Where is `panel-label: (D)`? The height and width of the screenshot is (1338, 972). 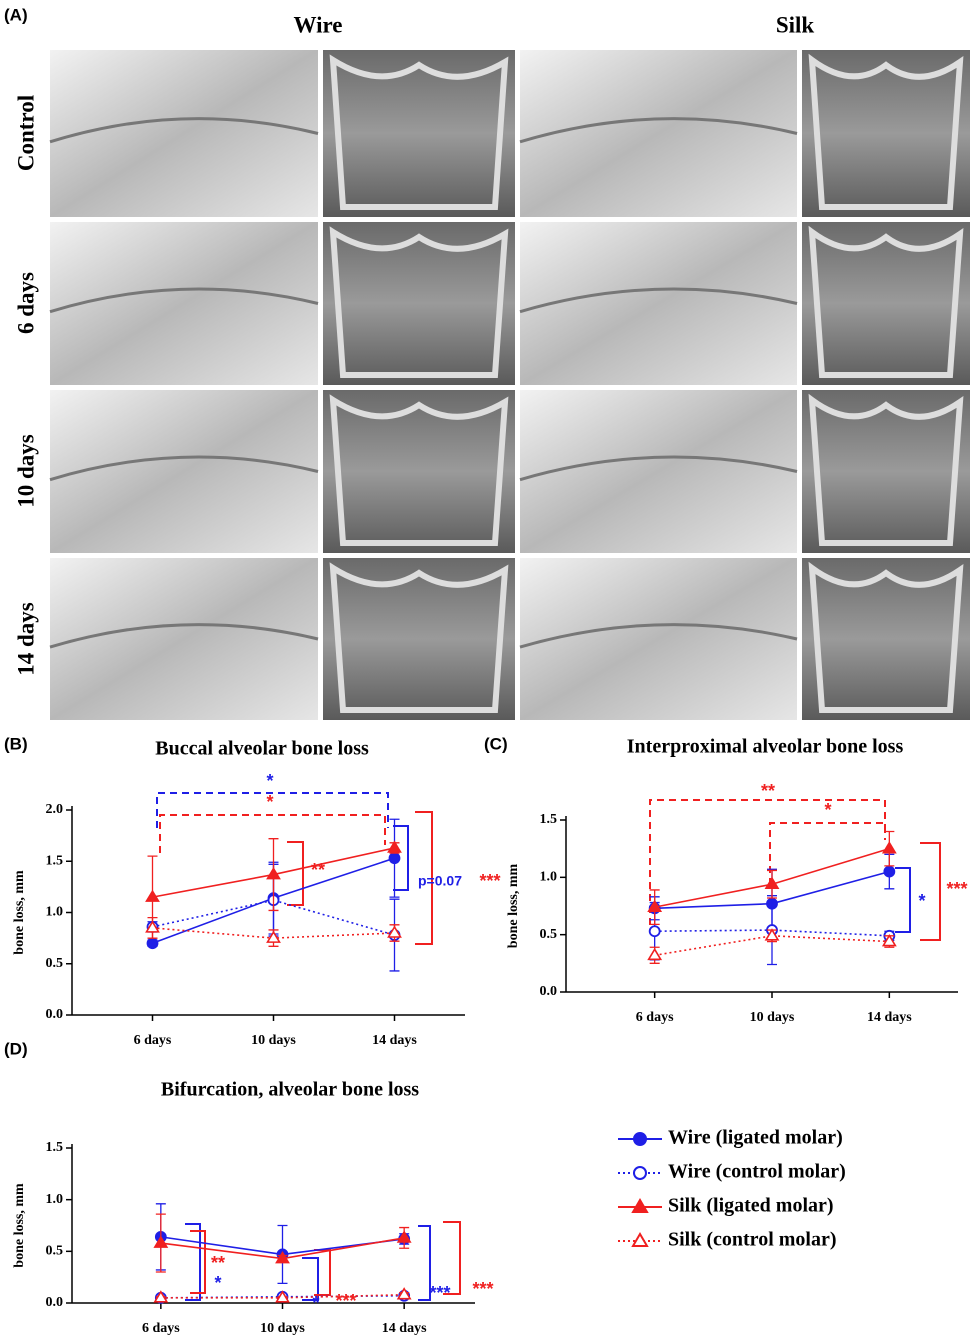 panel-label: (D) is located at coordinates (16, 1048).